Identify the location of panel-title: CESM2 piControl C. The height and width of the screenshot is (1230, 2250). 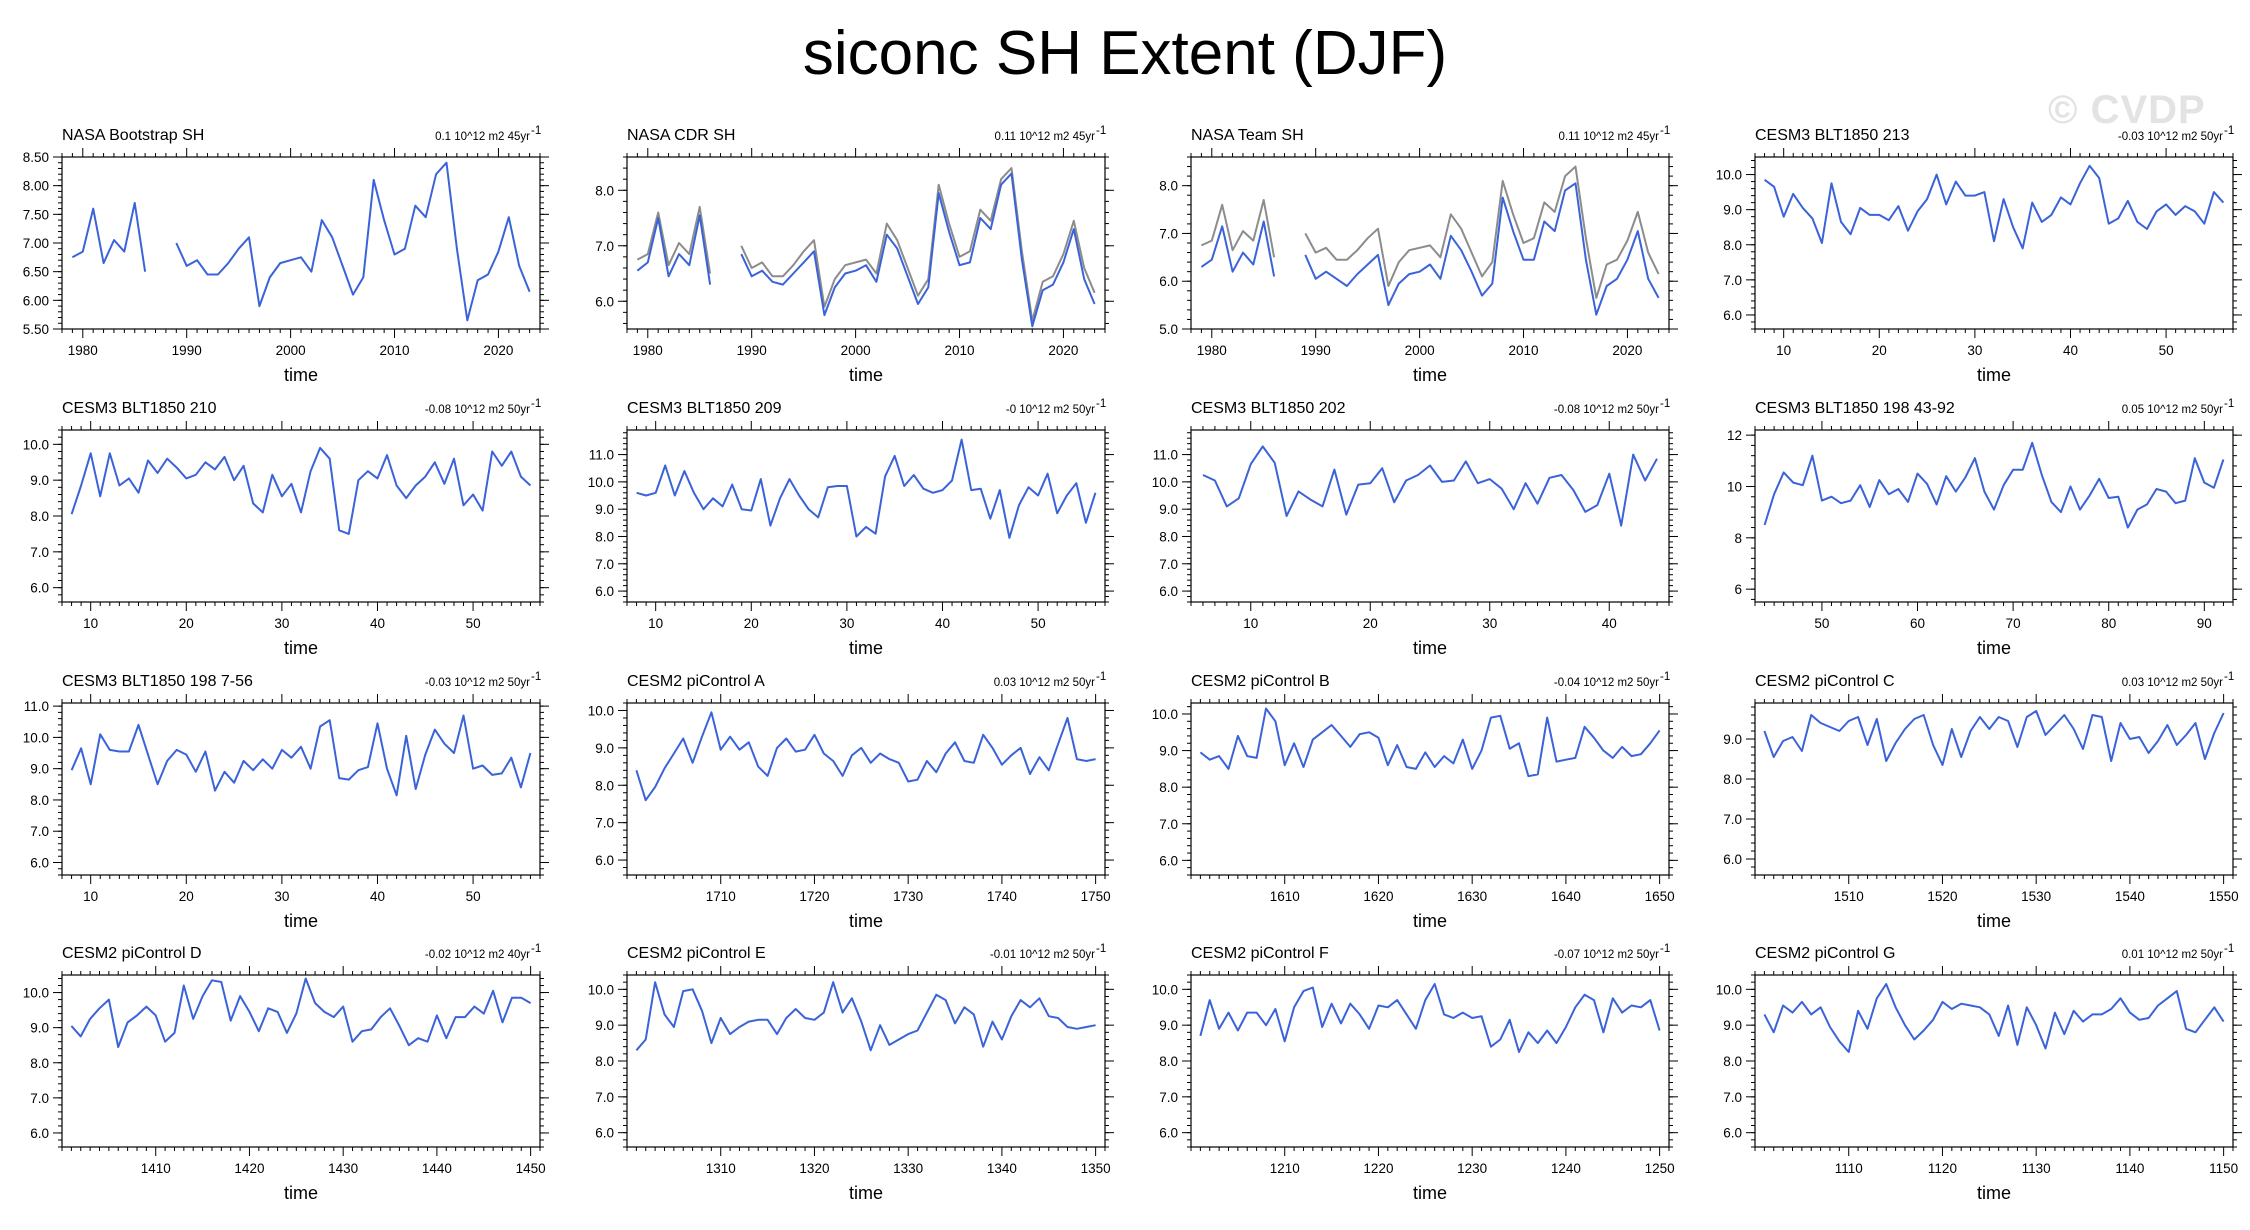
(1825, 681).